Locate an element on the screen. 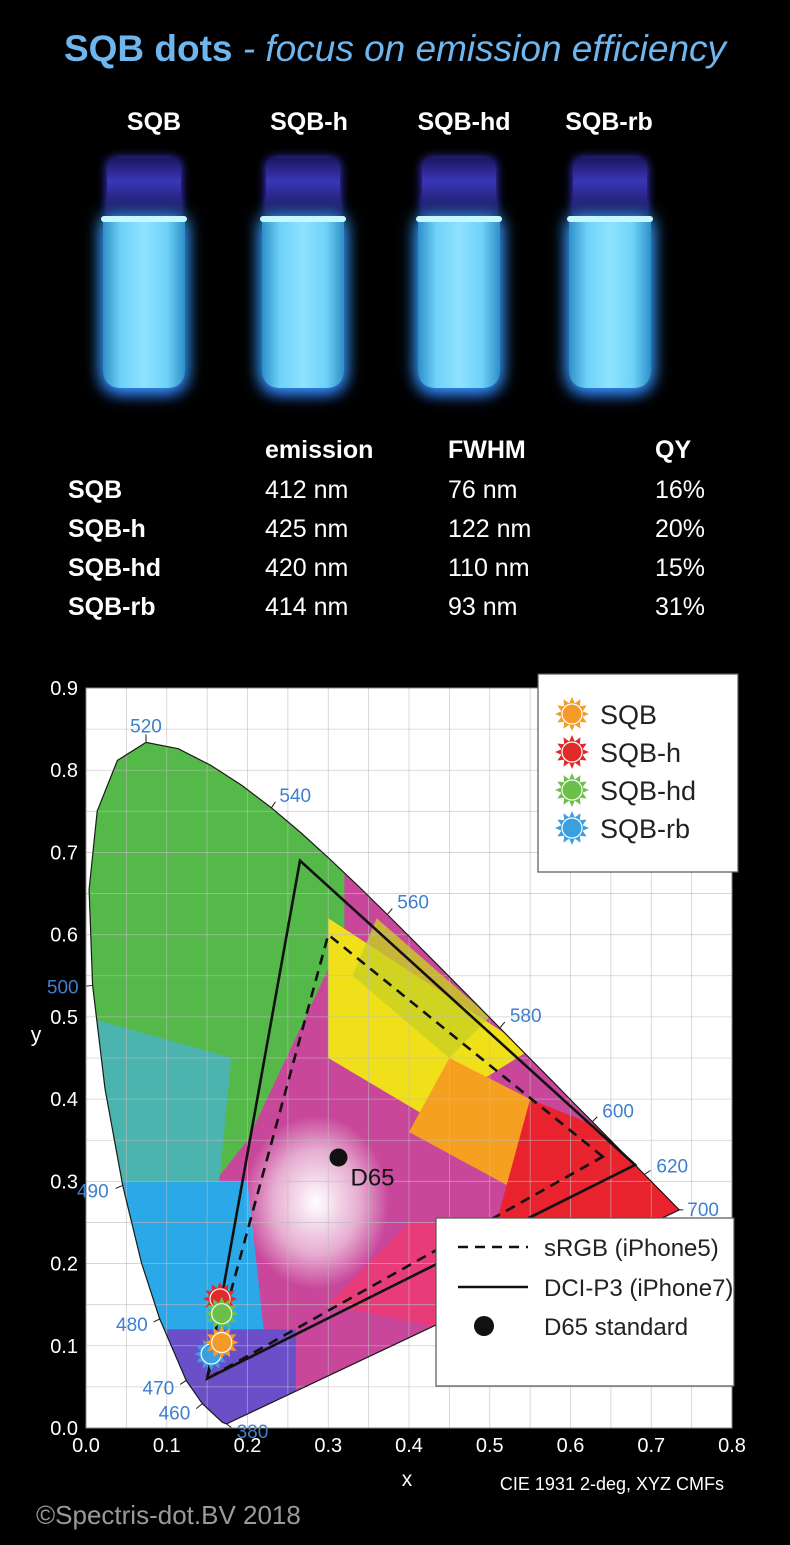 The height and width of the screenshot is (1545, 790). y-tick-label: 0.1 is located at coordinates (64, 1347).